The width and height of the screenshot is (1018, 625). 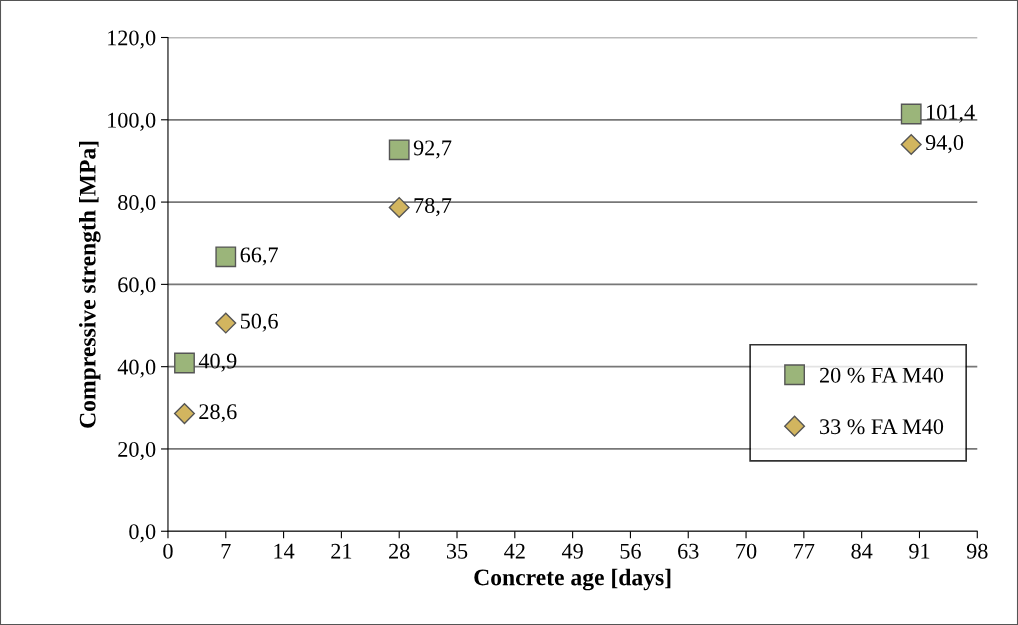 What do you see at coordinates (218, 413) in the screenshot?
I see `data-label: 28,6` at bounding box center [218, 413].